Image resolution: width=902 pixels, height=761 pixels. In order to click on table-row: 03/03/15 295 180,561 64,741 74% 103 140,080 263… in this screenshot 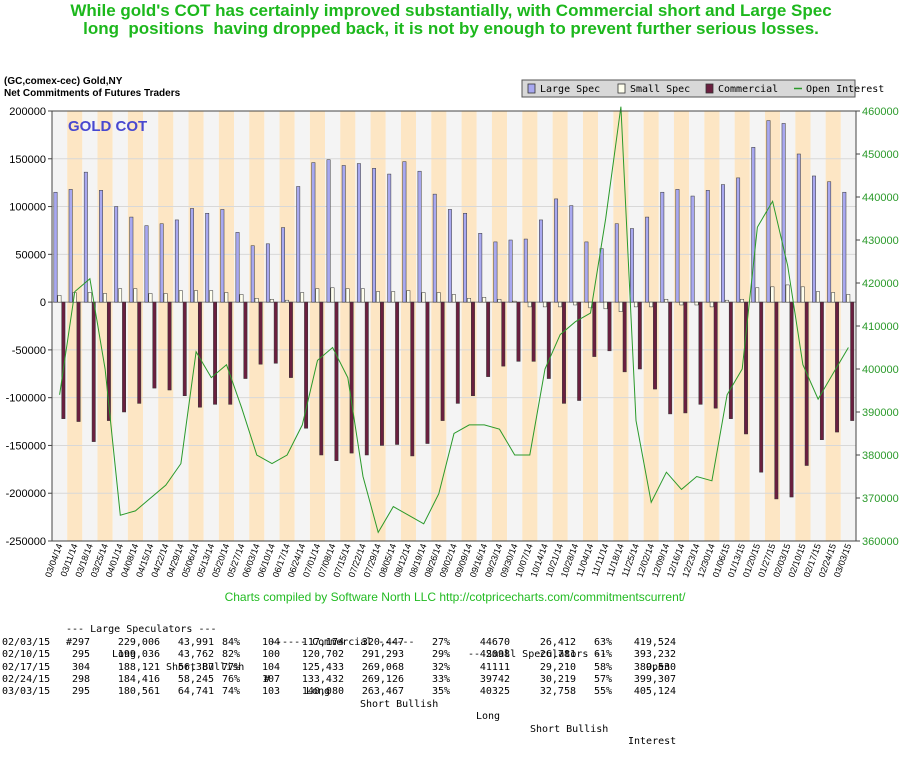, I will do `click(451, 692)`.